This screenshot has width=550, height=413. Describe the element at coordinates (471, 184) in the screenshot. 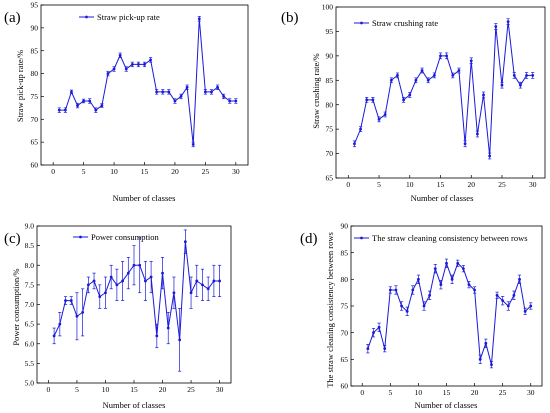

I see `panel-b-x-tick-label: 20` at that location.